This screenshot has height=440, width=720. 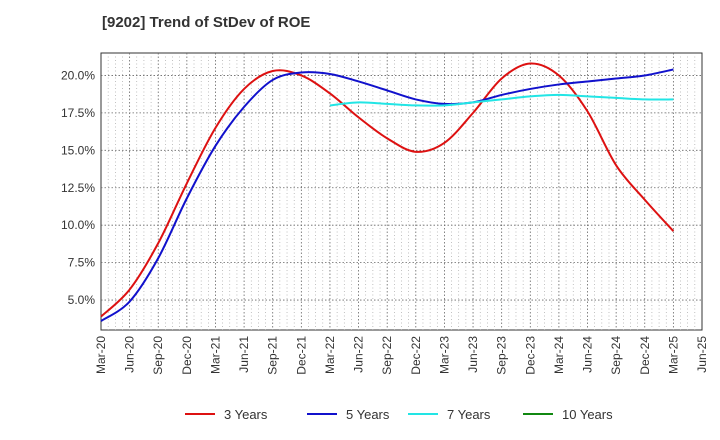 What do you see at coordinates (559, 355) in the screenshot?
I see `x-tick-label: Mar-24` at bounding box center [559, 355].